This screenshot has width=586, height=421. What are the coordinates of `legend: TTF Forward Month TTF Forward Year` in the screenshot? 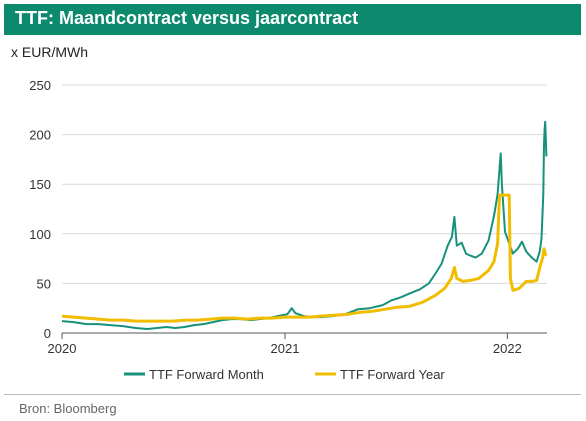 It's located at (284, 374).